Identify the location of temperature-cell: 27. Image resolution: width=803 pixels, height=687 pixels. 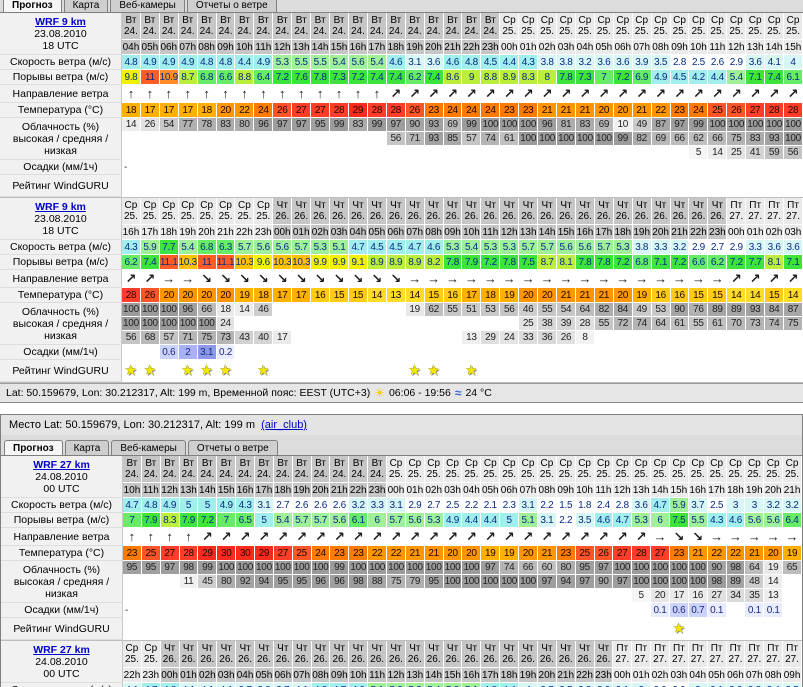
(660, 553).